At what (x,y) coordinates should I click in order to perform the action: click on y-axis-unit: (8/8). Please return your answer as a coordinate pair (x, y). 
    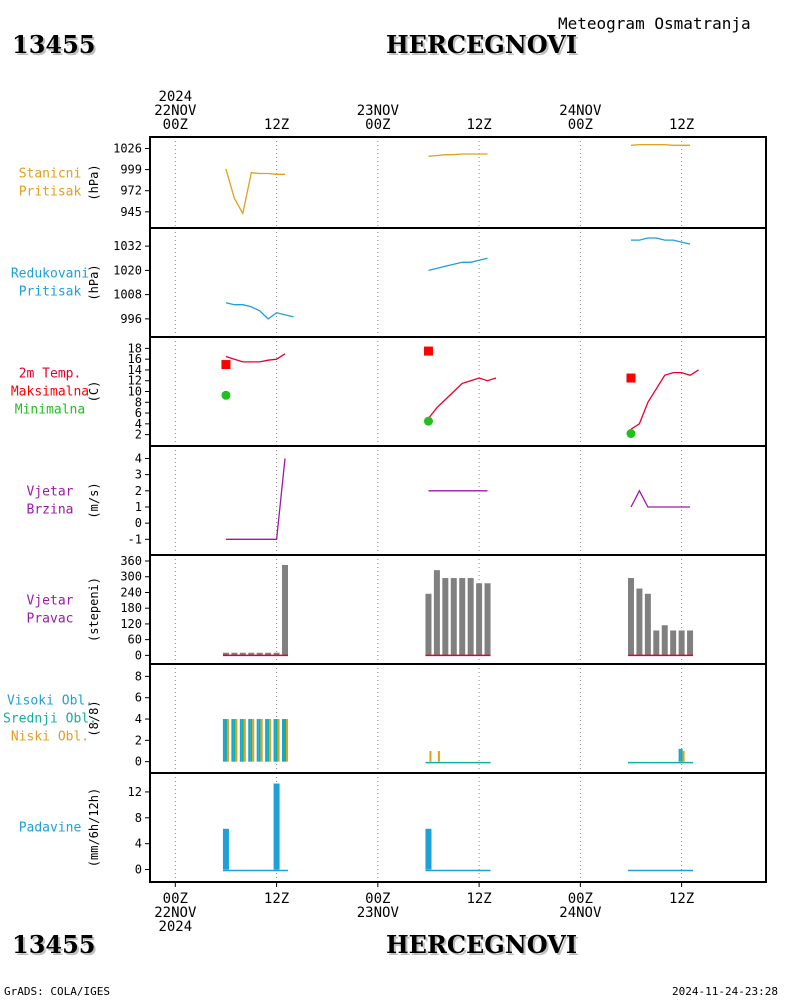
    Looking at the image, I should click on (94, 718).